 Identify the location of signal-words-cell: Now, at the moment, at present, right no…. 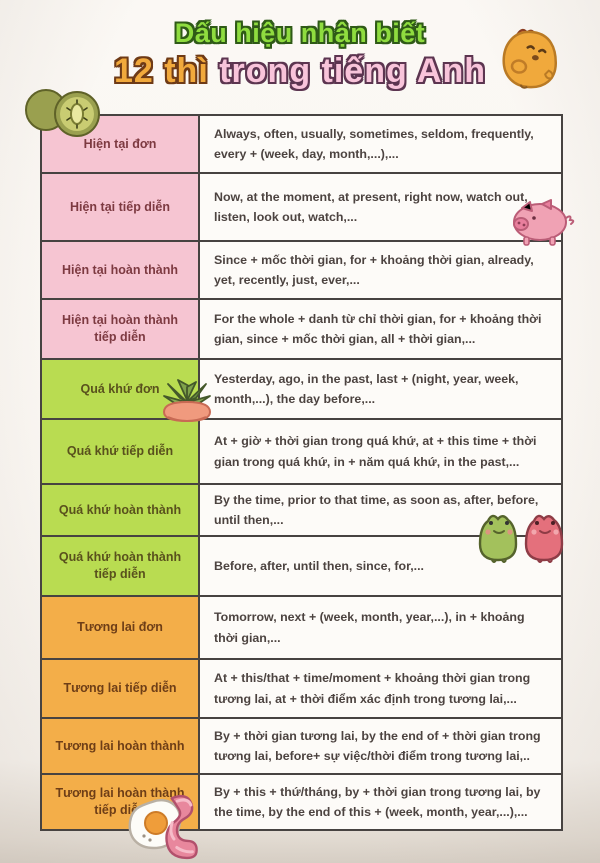
(380, 207).